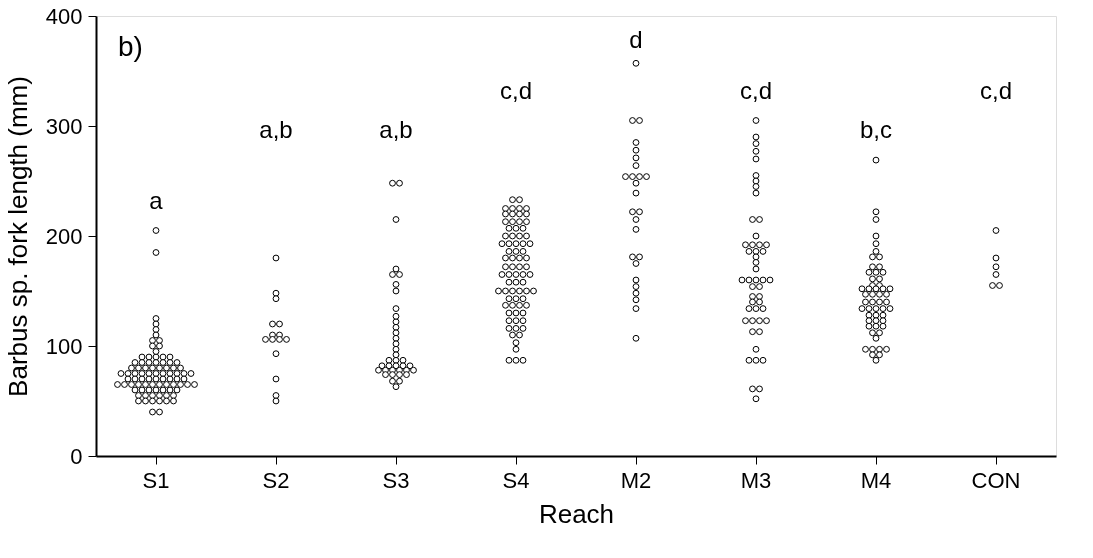 The width and height of the screenshot is (1093, 558). I want to click on y-tick-label: 200, so click(64, 236).